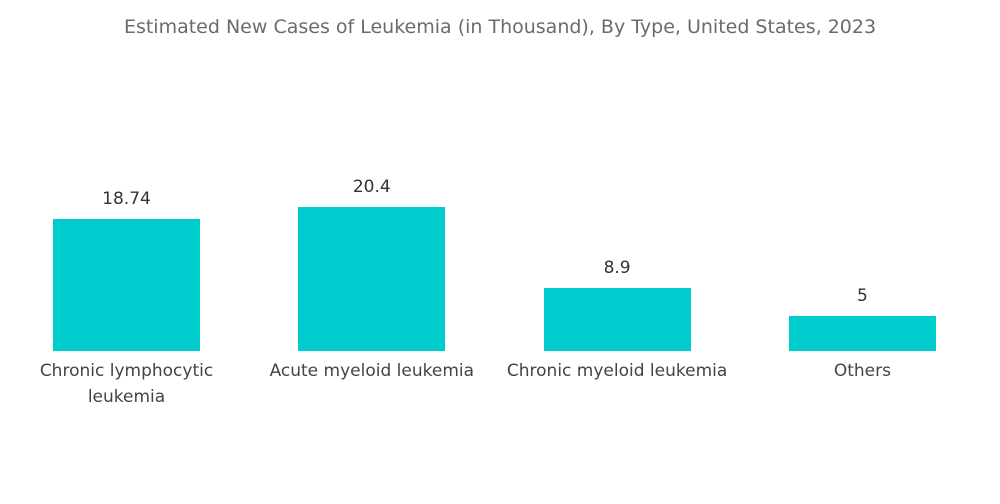  Describe the element at coordinates (126, 384) in the screenshot. I see `x-tick-label: Chronic lymphocytic leukemia` at that location.